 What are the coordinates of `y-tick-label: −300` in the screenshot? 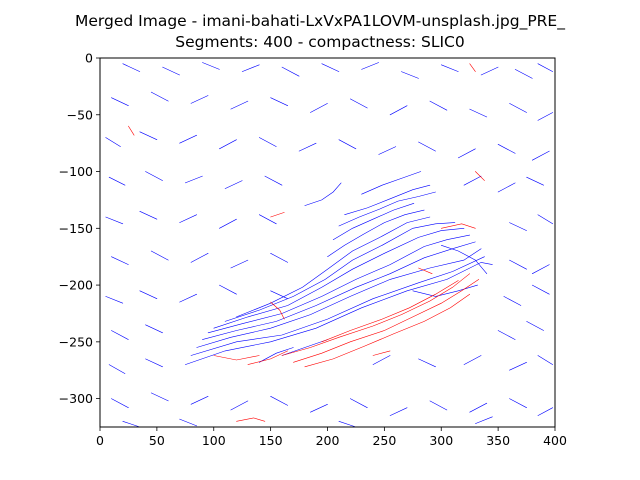 It's located at (76, 398).